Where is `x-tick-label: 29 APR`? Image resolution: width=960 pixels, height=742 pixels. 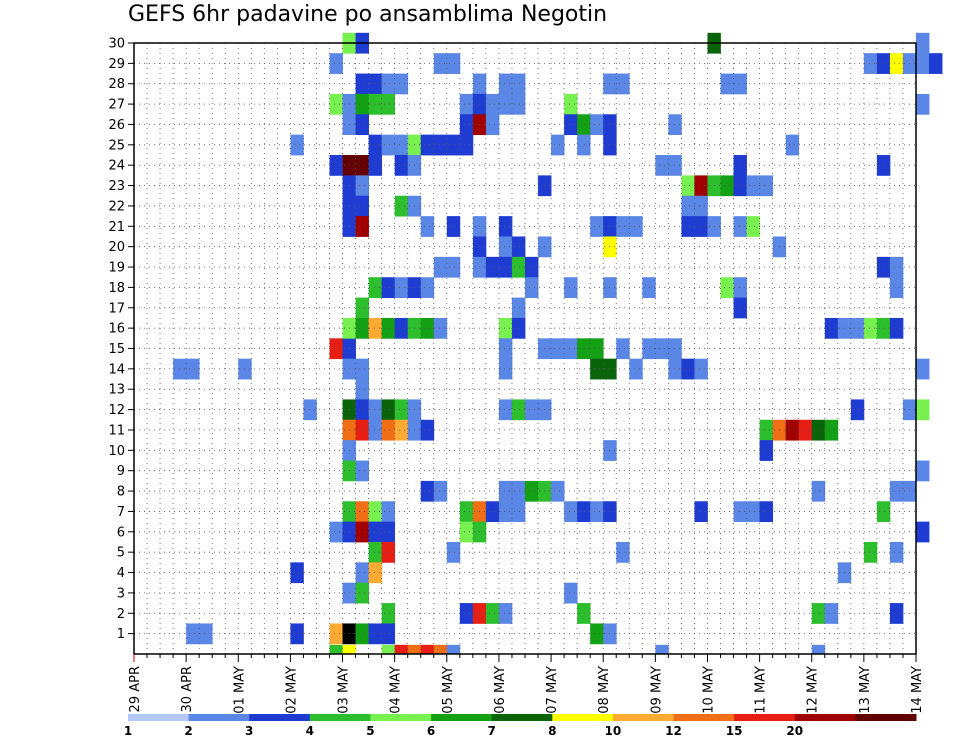 x-tick-label: 29 APR is located at coordinates (135, 689).